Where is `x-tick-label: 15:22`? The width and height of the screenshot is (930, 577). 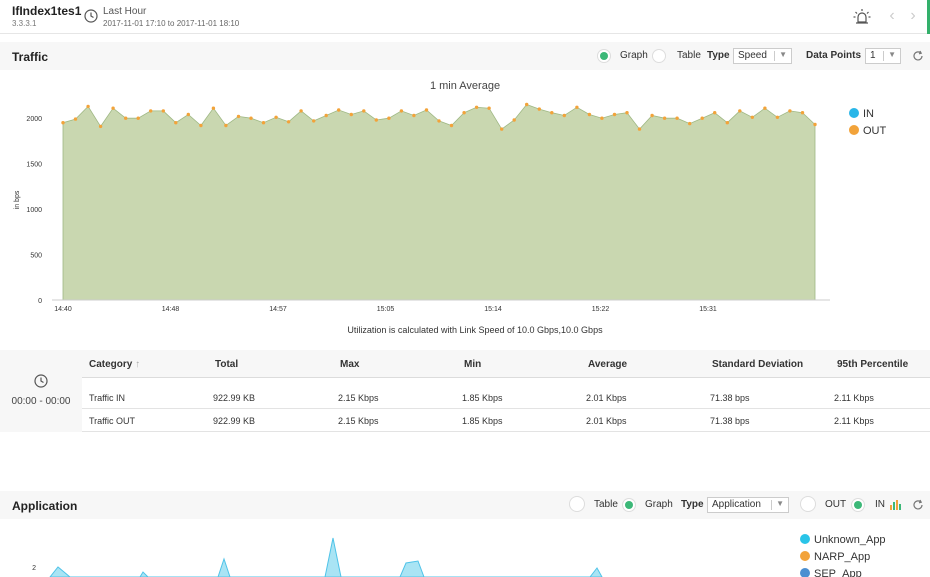
x-tick-label: 15:22 is located at coordinates (601, 309).